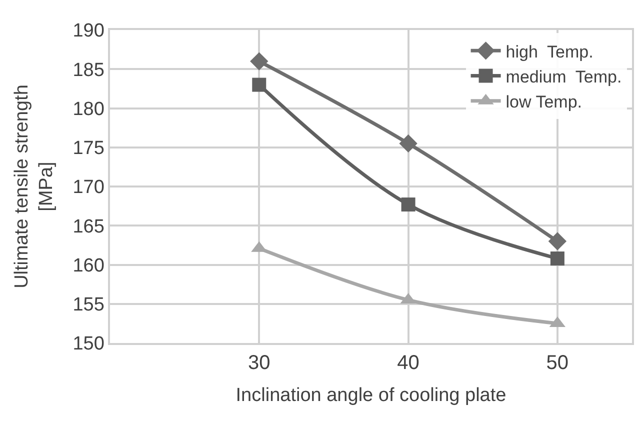  Describe the element at coordinates (88, 305) in the screenshot. I see `y-tick-label: 155` at that location.